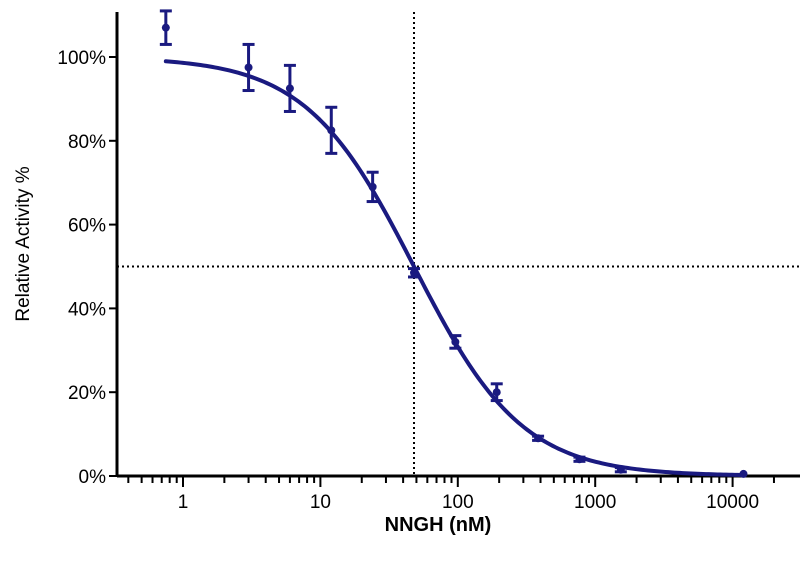  I want to click on y-tick-label: 0%, so click(93, 477).